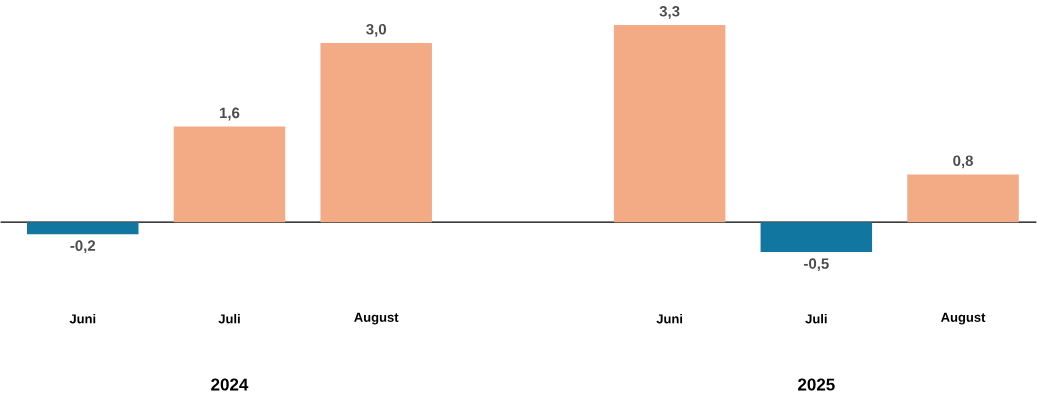 Image resolution: width=1037 pixels, height=394 pixels. Describe the element at coordinates (230, 114) in the screenshot. I see `data-label: 1,6` at that location.